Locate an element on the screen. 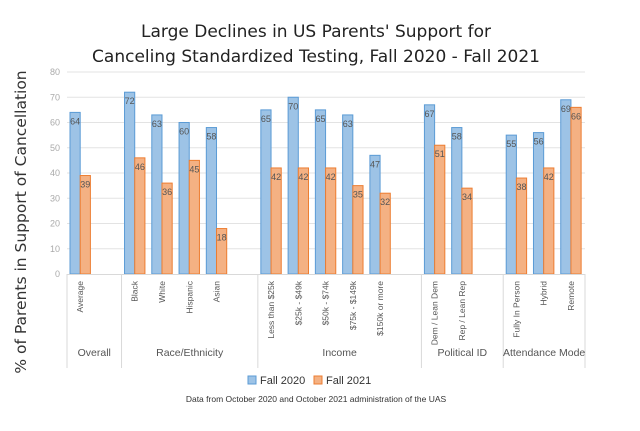 The height and width of the screenshot is (431, 640). data-label: 35 is located at coordinates (358, 195).